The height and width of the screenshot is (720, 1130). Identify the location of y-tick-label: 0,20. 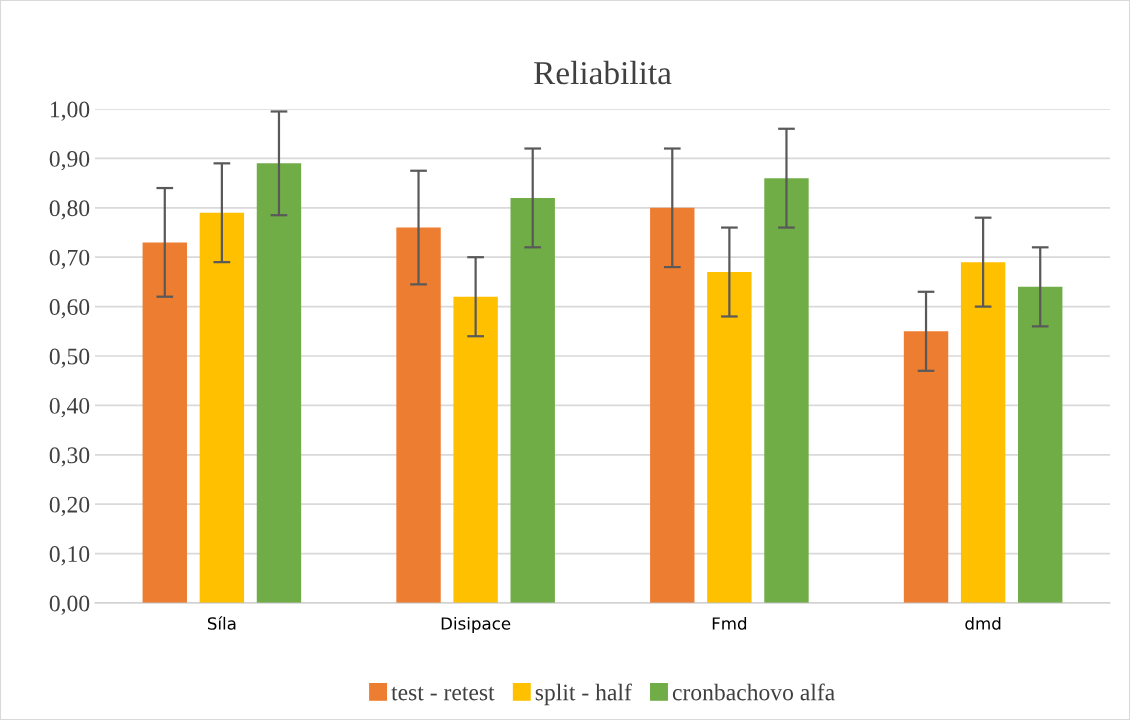
(69, 506).